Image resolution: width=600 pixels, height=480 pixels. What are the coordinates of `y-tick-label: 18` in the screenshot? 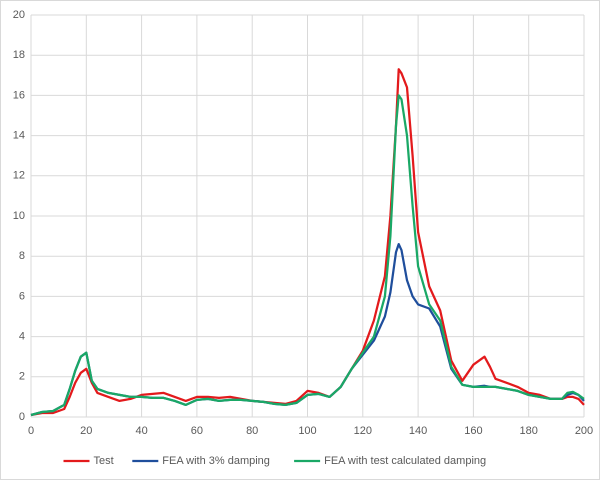 It's located at (19, 55).